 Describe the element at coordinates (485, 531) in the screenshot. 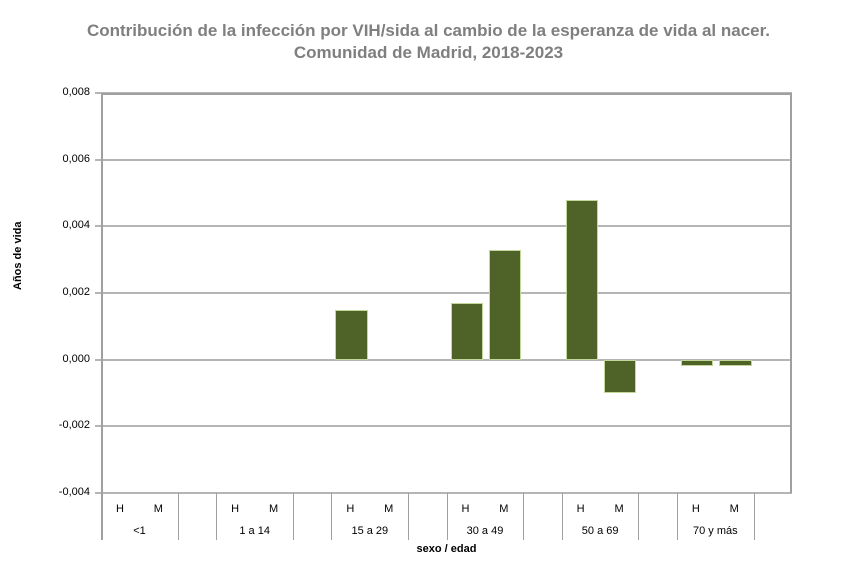

I see `x-tick-group: 30 a 49` at that location.